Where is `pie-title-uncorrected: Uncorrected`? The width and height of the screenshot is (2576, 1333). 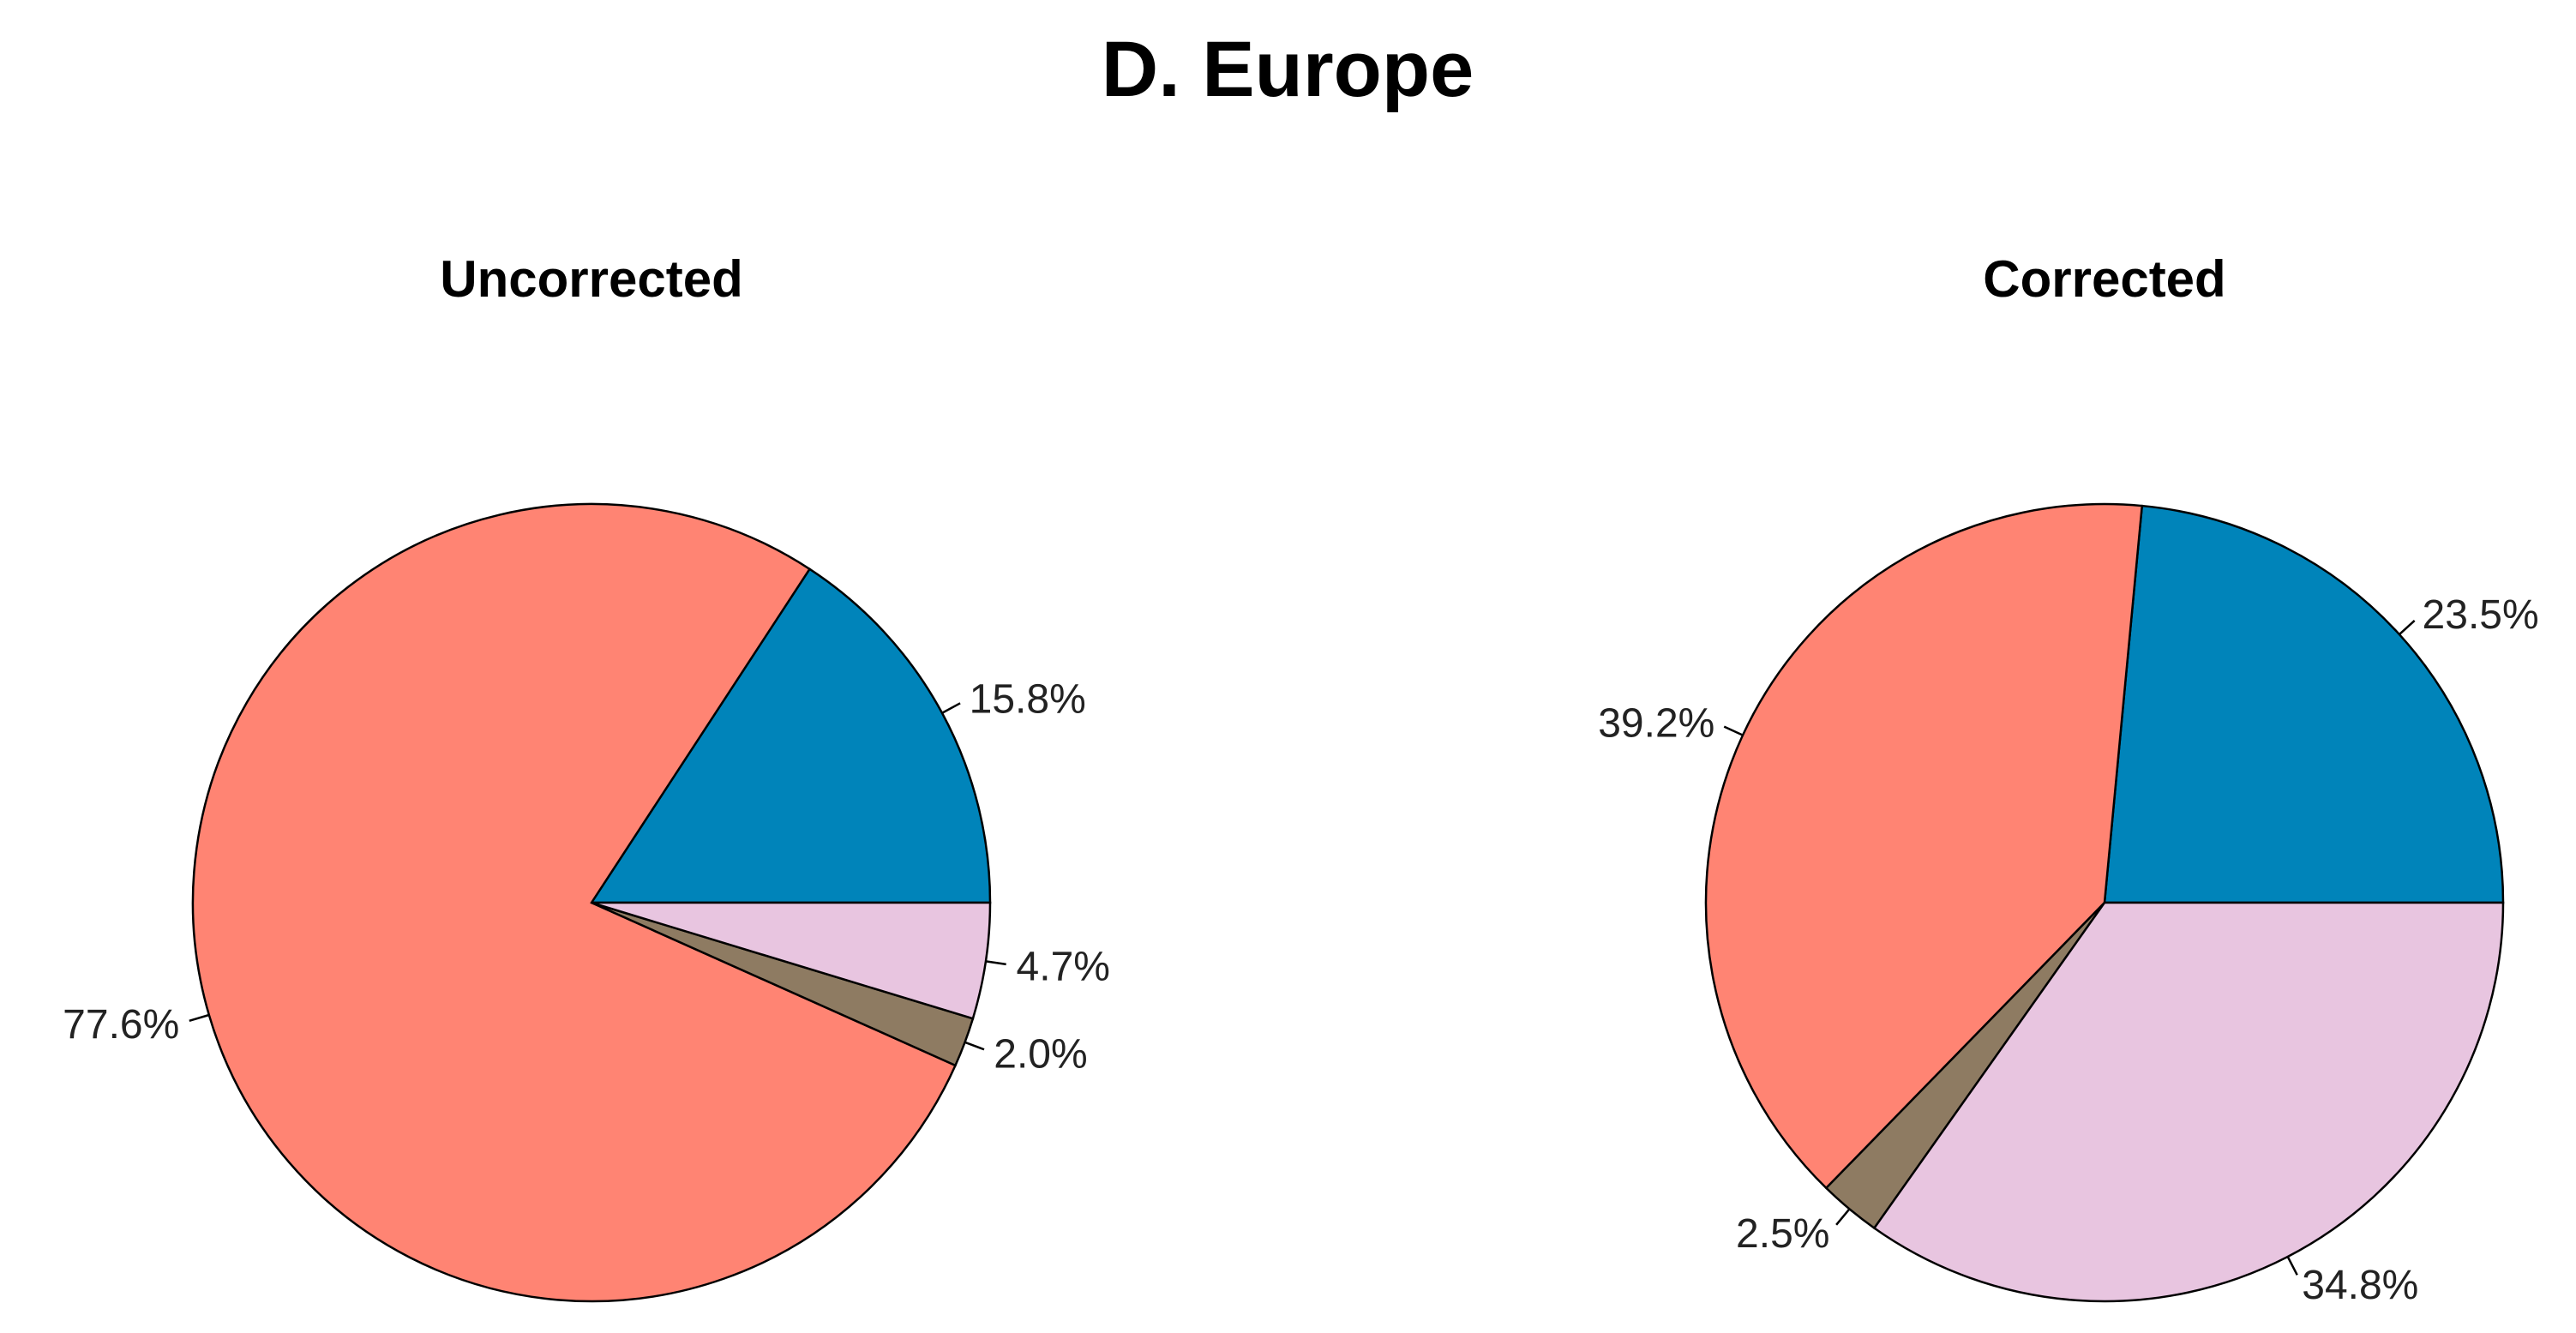
pie-title-uncorrected: Uncorrected is located at coordinates (591, 279).